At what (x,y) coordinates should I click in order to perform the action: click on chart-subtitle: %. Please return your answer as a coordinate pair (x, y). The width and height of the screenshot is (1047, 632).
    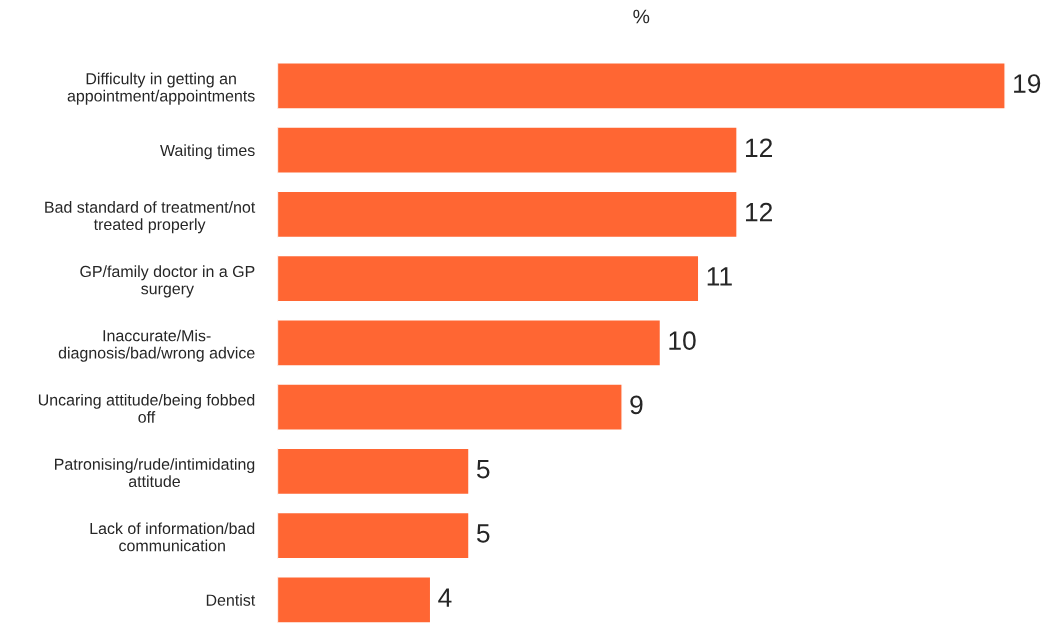
    Looking at the image, I should click on (641, 16).